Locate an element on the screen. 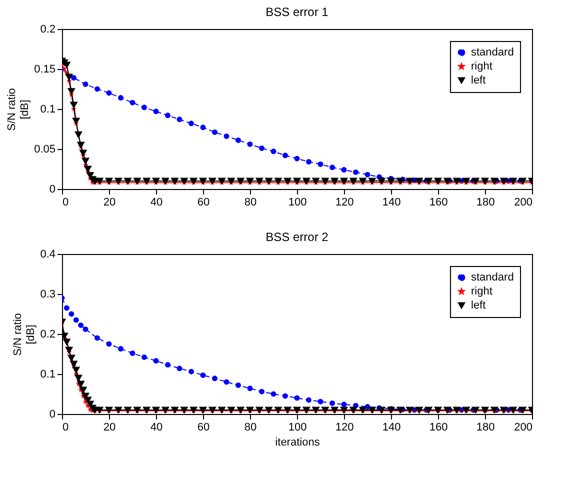  y-tick-label: 0.4 is located at coordinates (48, 254).